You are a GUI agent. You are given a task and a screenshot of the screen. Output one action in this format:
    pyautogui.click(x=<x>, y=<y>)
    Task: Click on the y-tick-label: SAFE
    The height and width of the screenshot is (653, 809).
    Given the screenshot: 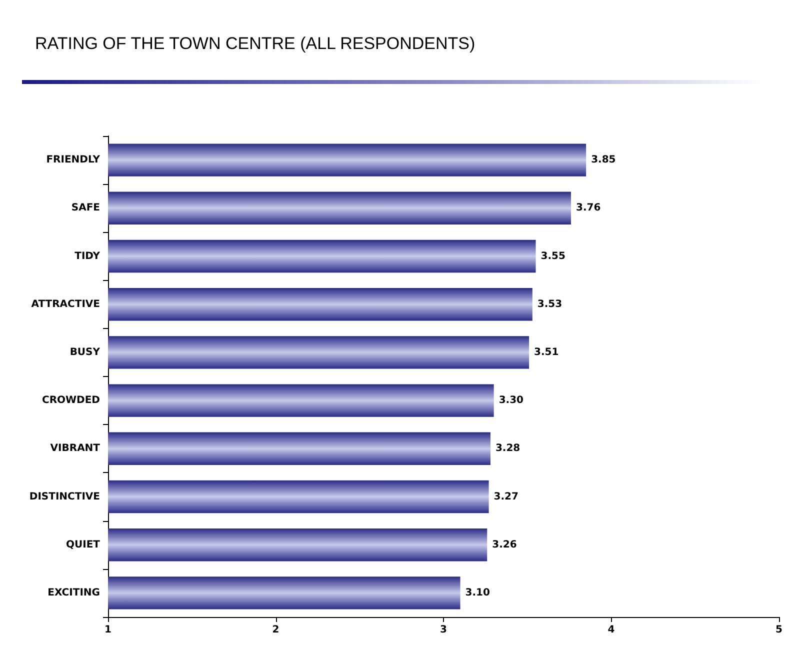 What is the action you would take?
    pyautogui.click(x=85, y=208)
    